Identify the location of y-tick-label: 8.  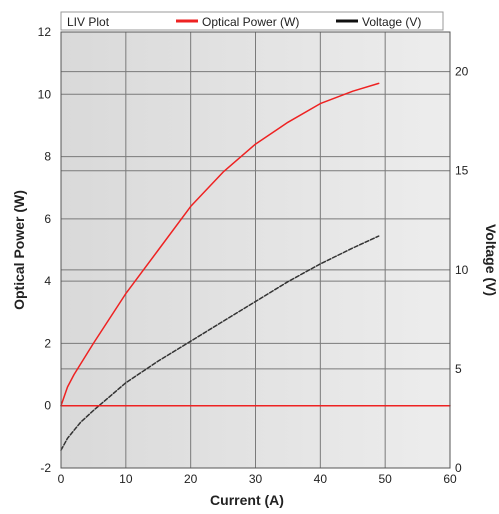
(47, 157).